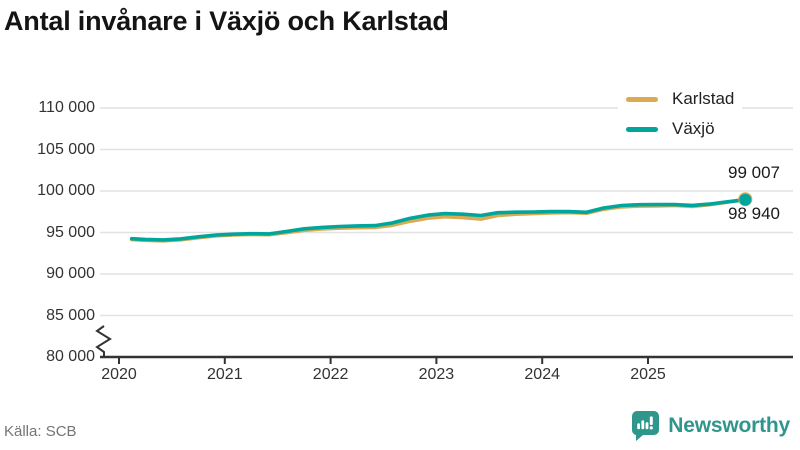 The width and height of the screenshot is (800, 450). I want to click on y-axis-break-icon, so click(103, 341).